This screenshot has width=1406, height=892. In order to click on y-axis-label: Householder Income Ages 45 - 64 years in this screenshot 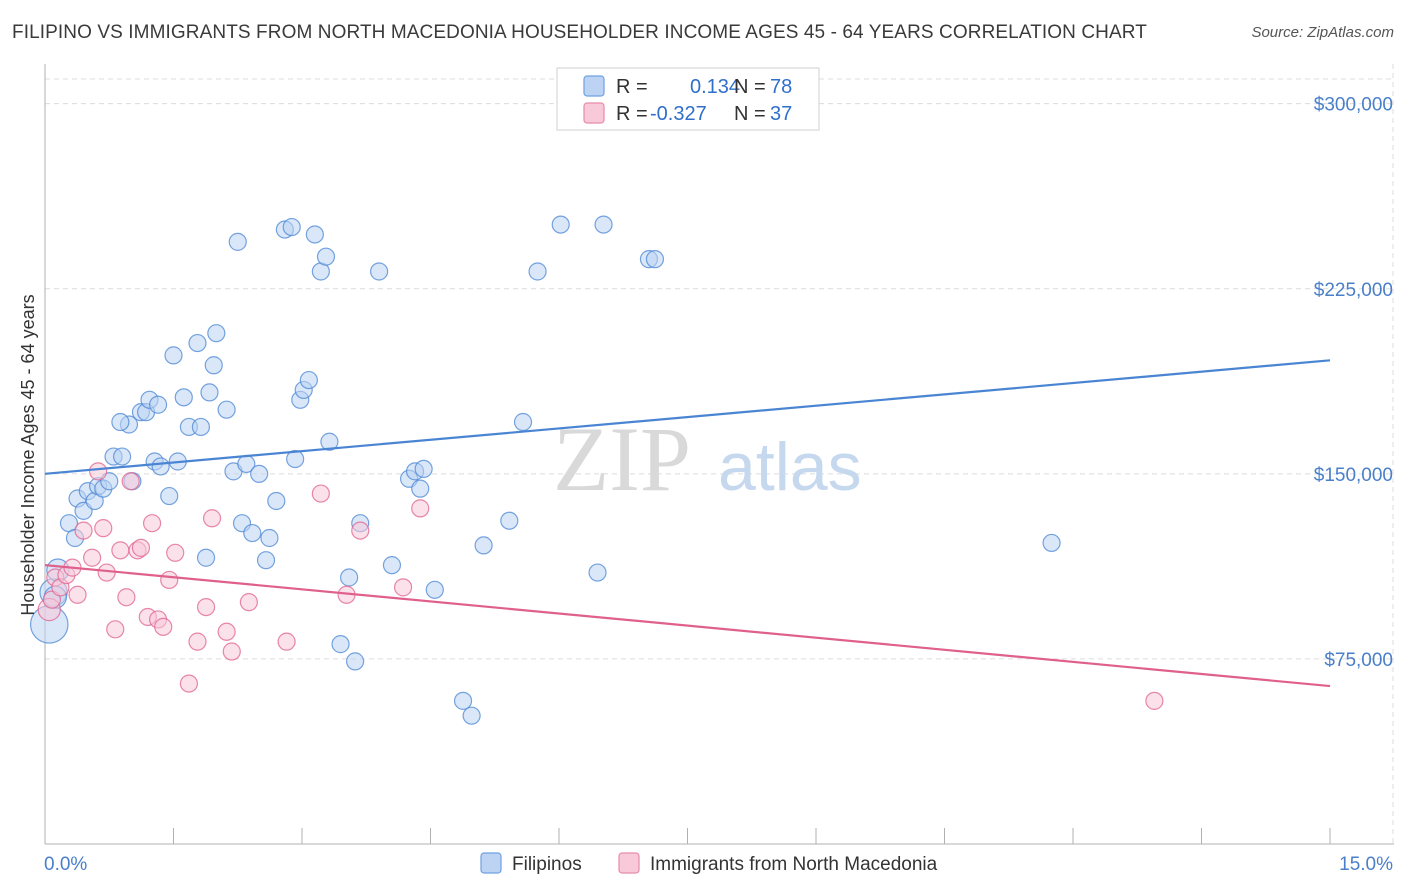, I will do `click(28, 454)`.